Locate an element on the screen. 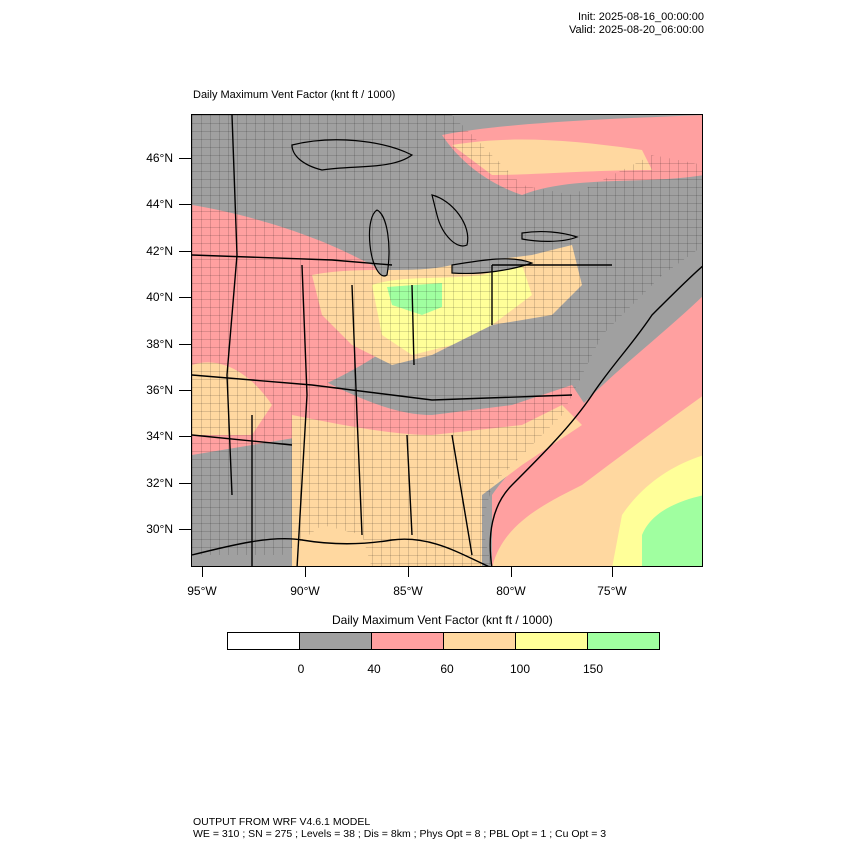  lat-label-34n: 34°N is located at coordinates (159, 436).